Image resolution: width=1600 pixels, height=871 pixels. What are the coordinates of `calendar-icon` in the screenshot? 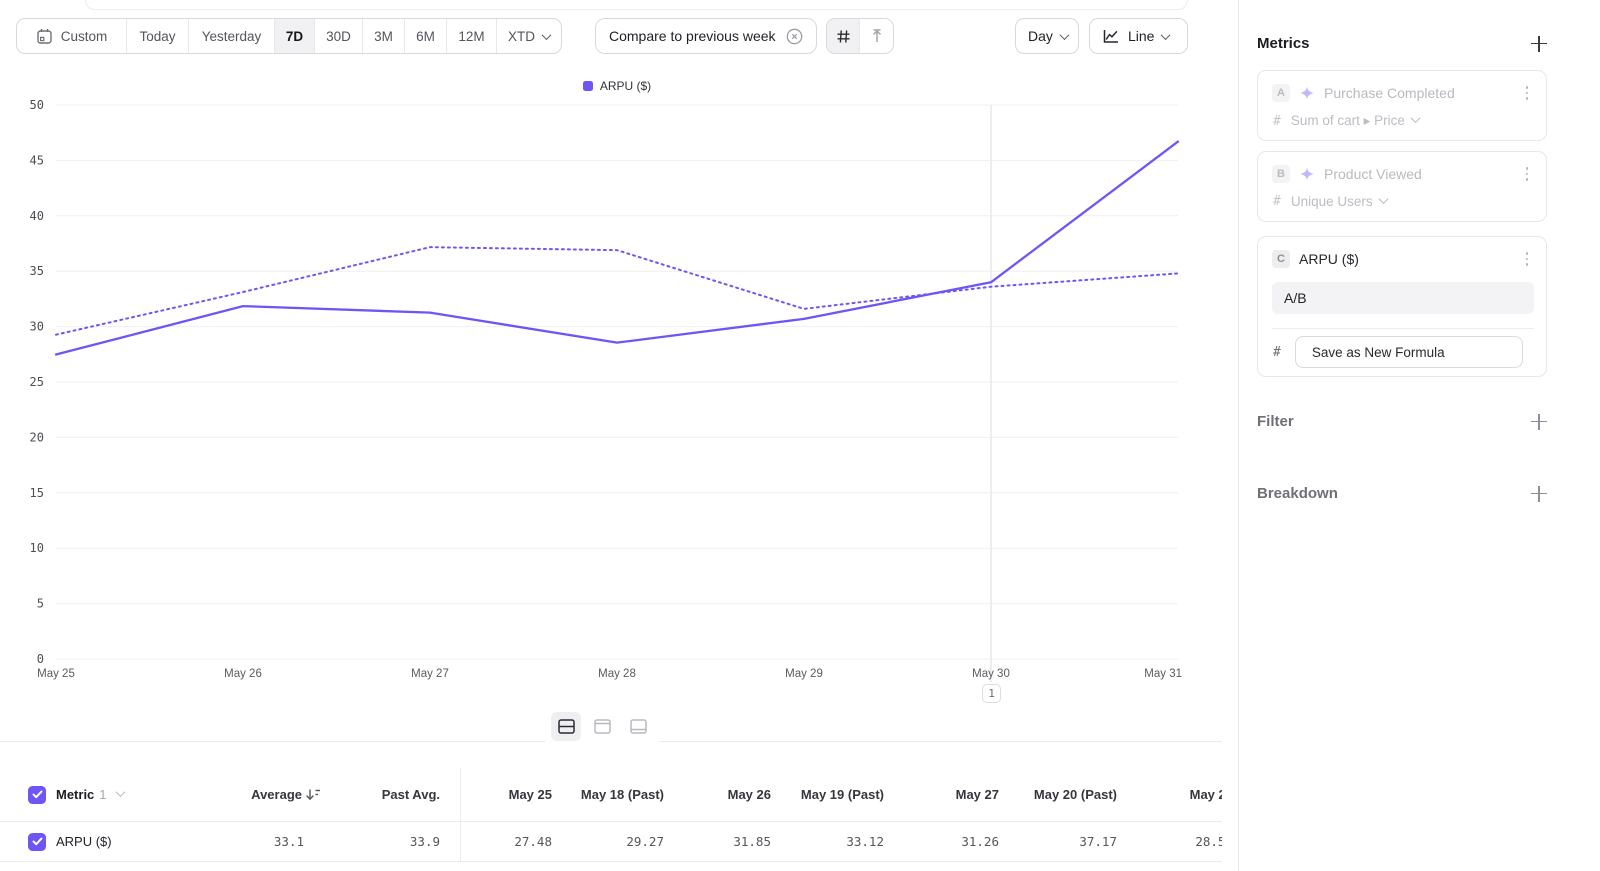 It's located at (44, 36).